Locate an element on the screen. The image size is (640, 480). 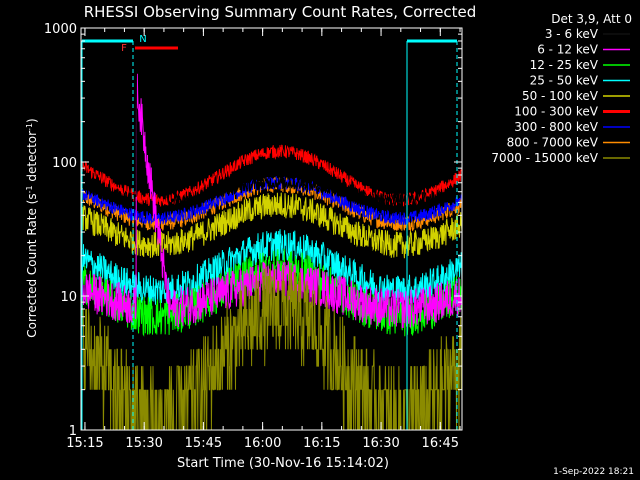
legend-label: 7000 - 15000 keV is located at coordinates (544, 158).